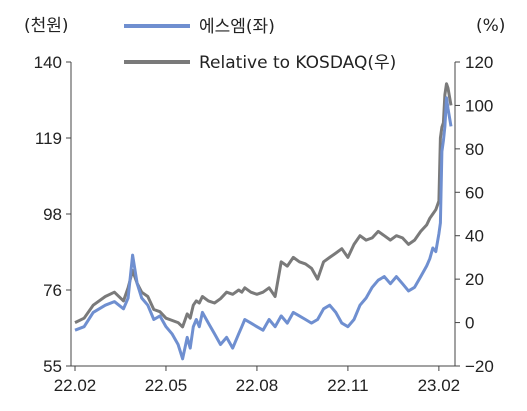 The height and width of the screenshot is (411, 527). What do you see at coordinates (439, 385) in the screenshot?
I see `x-tick-label: 23.02` at bounding box center [439, 385].